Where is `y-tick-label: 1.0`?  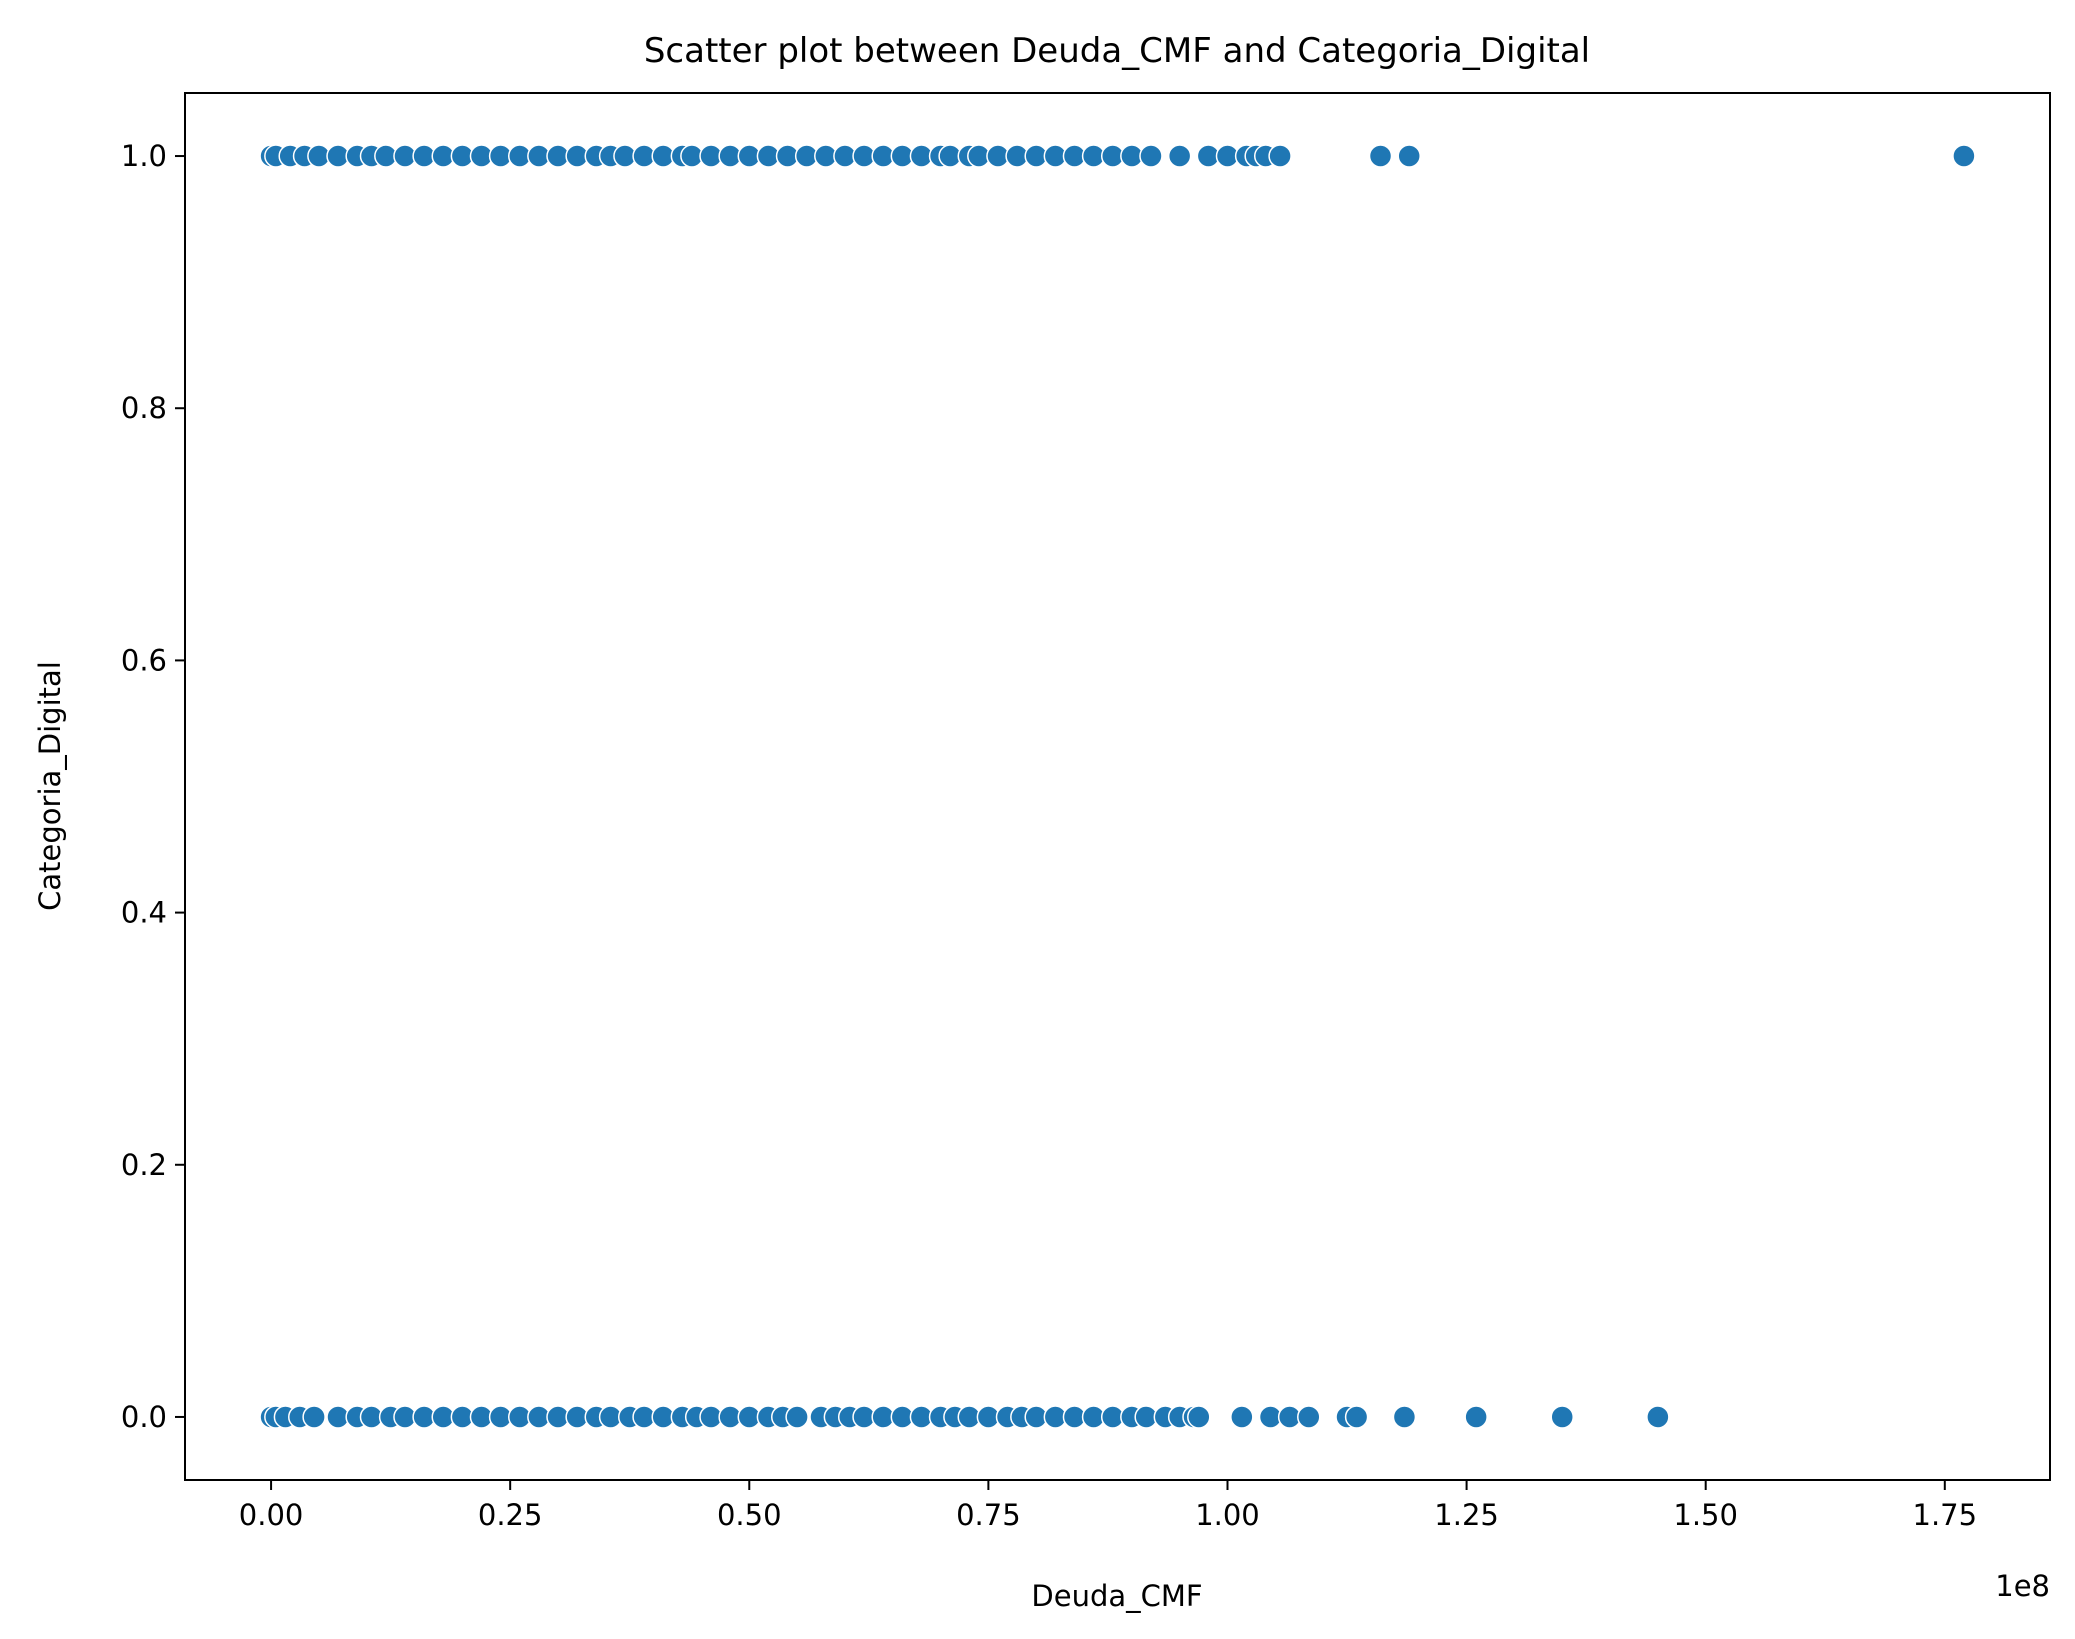
y-tick-label: 1.0 is located at coordinates (144, 156).